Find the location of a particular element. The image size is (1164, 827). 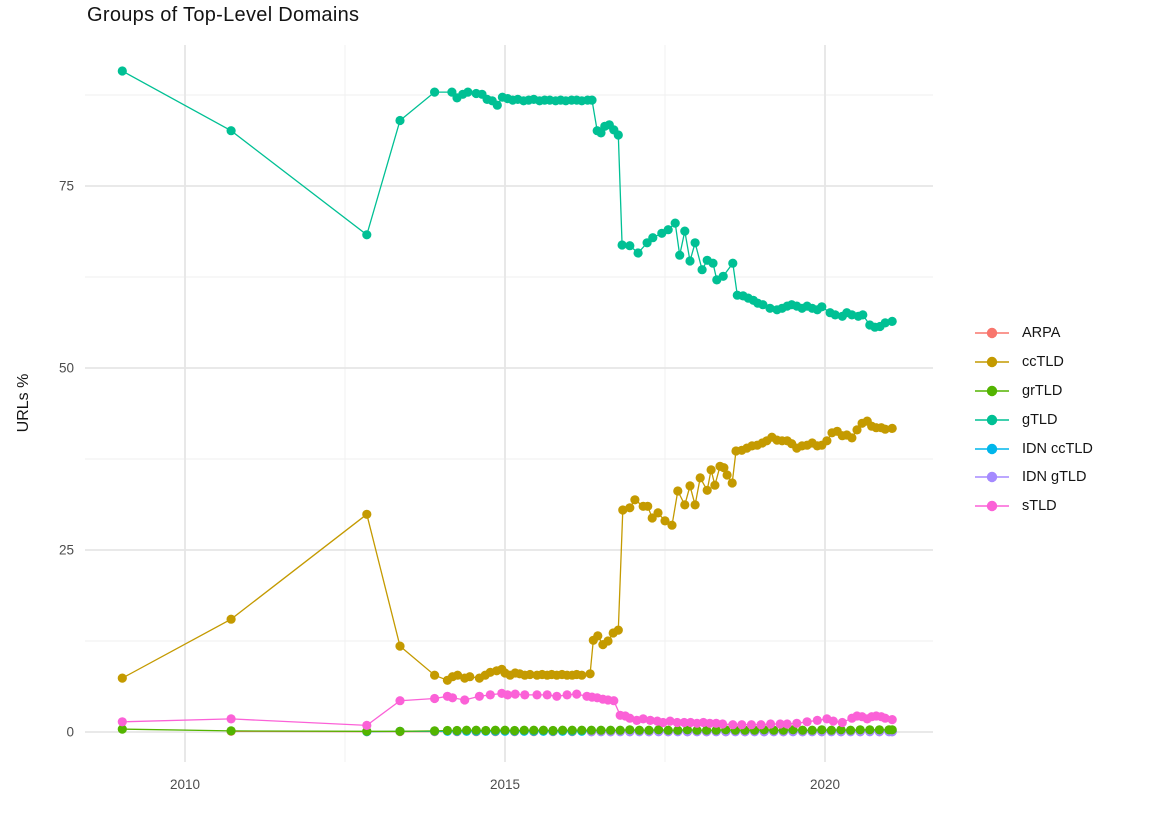

x-tick-label: 2020 is located at coordinates (825, 784).